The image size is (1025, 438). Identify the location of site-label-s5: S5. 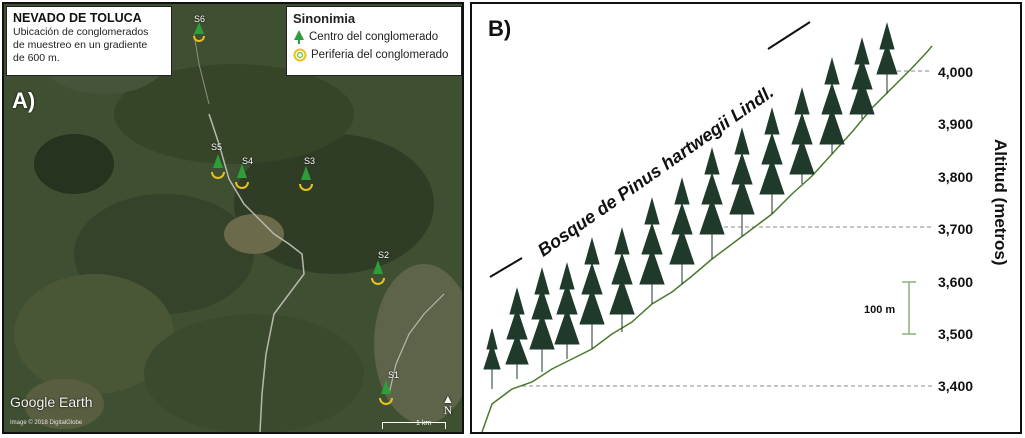
(217, 147).